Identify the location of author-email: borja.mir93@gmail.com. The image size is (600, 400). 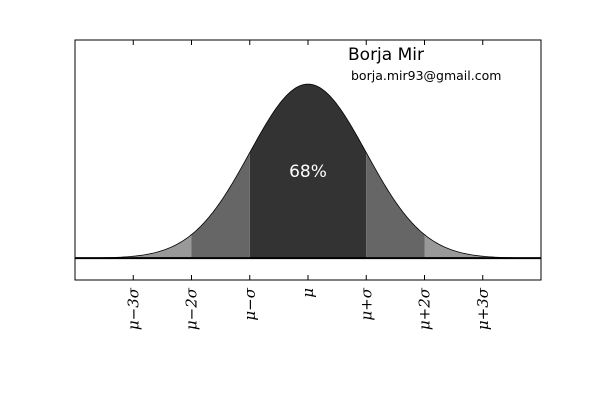
(426, 75).